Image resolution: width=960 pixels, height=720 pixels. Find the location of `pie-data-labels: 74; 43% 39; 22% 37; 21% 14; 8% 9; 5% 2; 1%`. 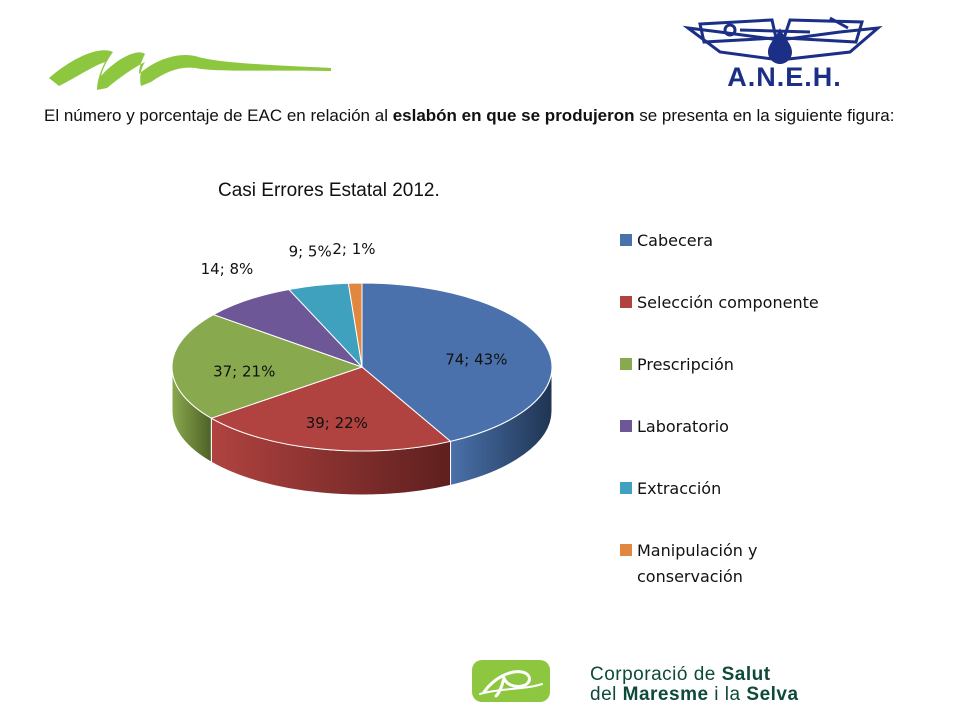

pie-data-labels: 74; 43% 39; 22% 37; 21% 14; 8% 9; 5% 2; 1% is located at coordinates (354, 336).